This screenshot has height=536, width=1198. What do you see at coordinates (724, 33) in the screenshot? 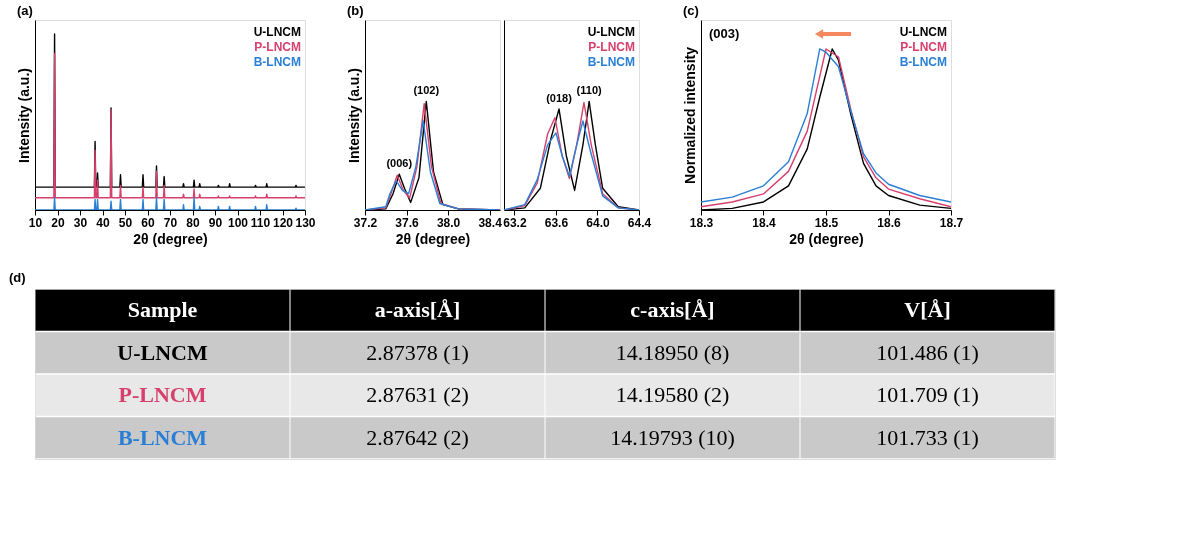
I see `text: (003)` at bounding box center [724, 33].